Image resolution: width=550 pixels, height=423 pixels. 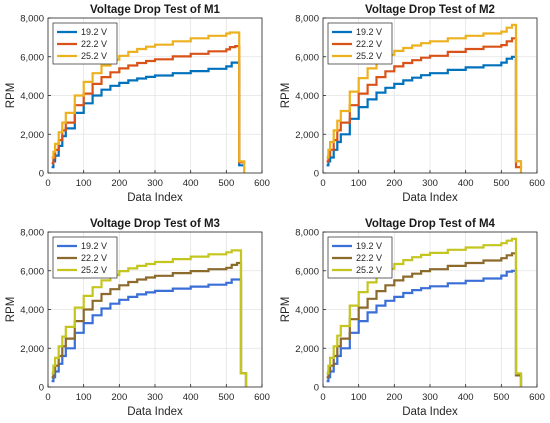 I want to click on chart-title: Voltage Drop Test of M1, so click(x=155, y=10).